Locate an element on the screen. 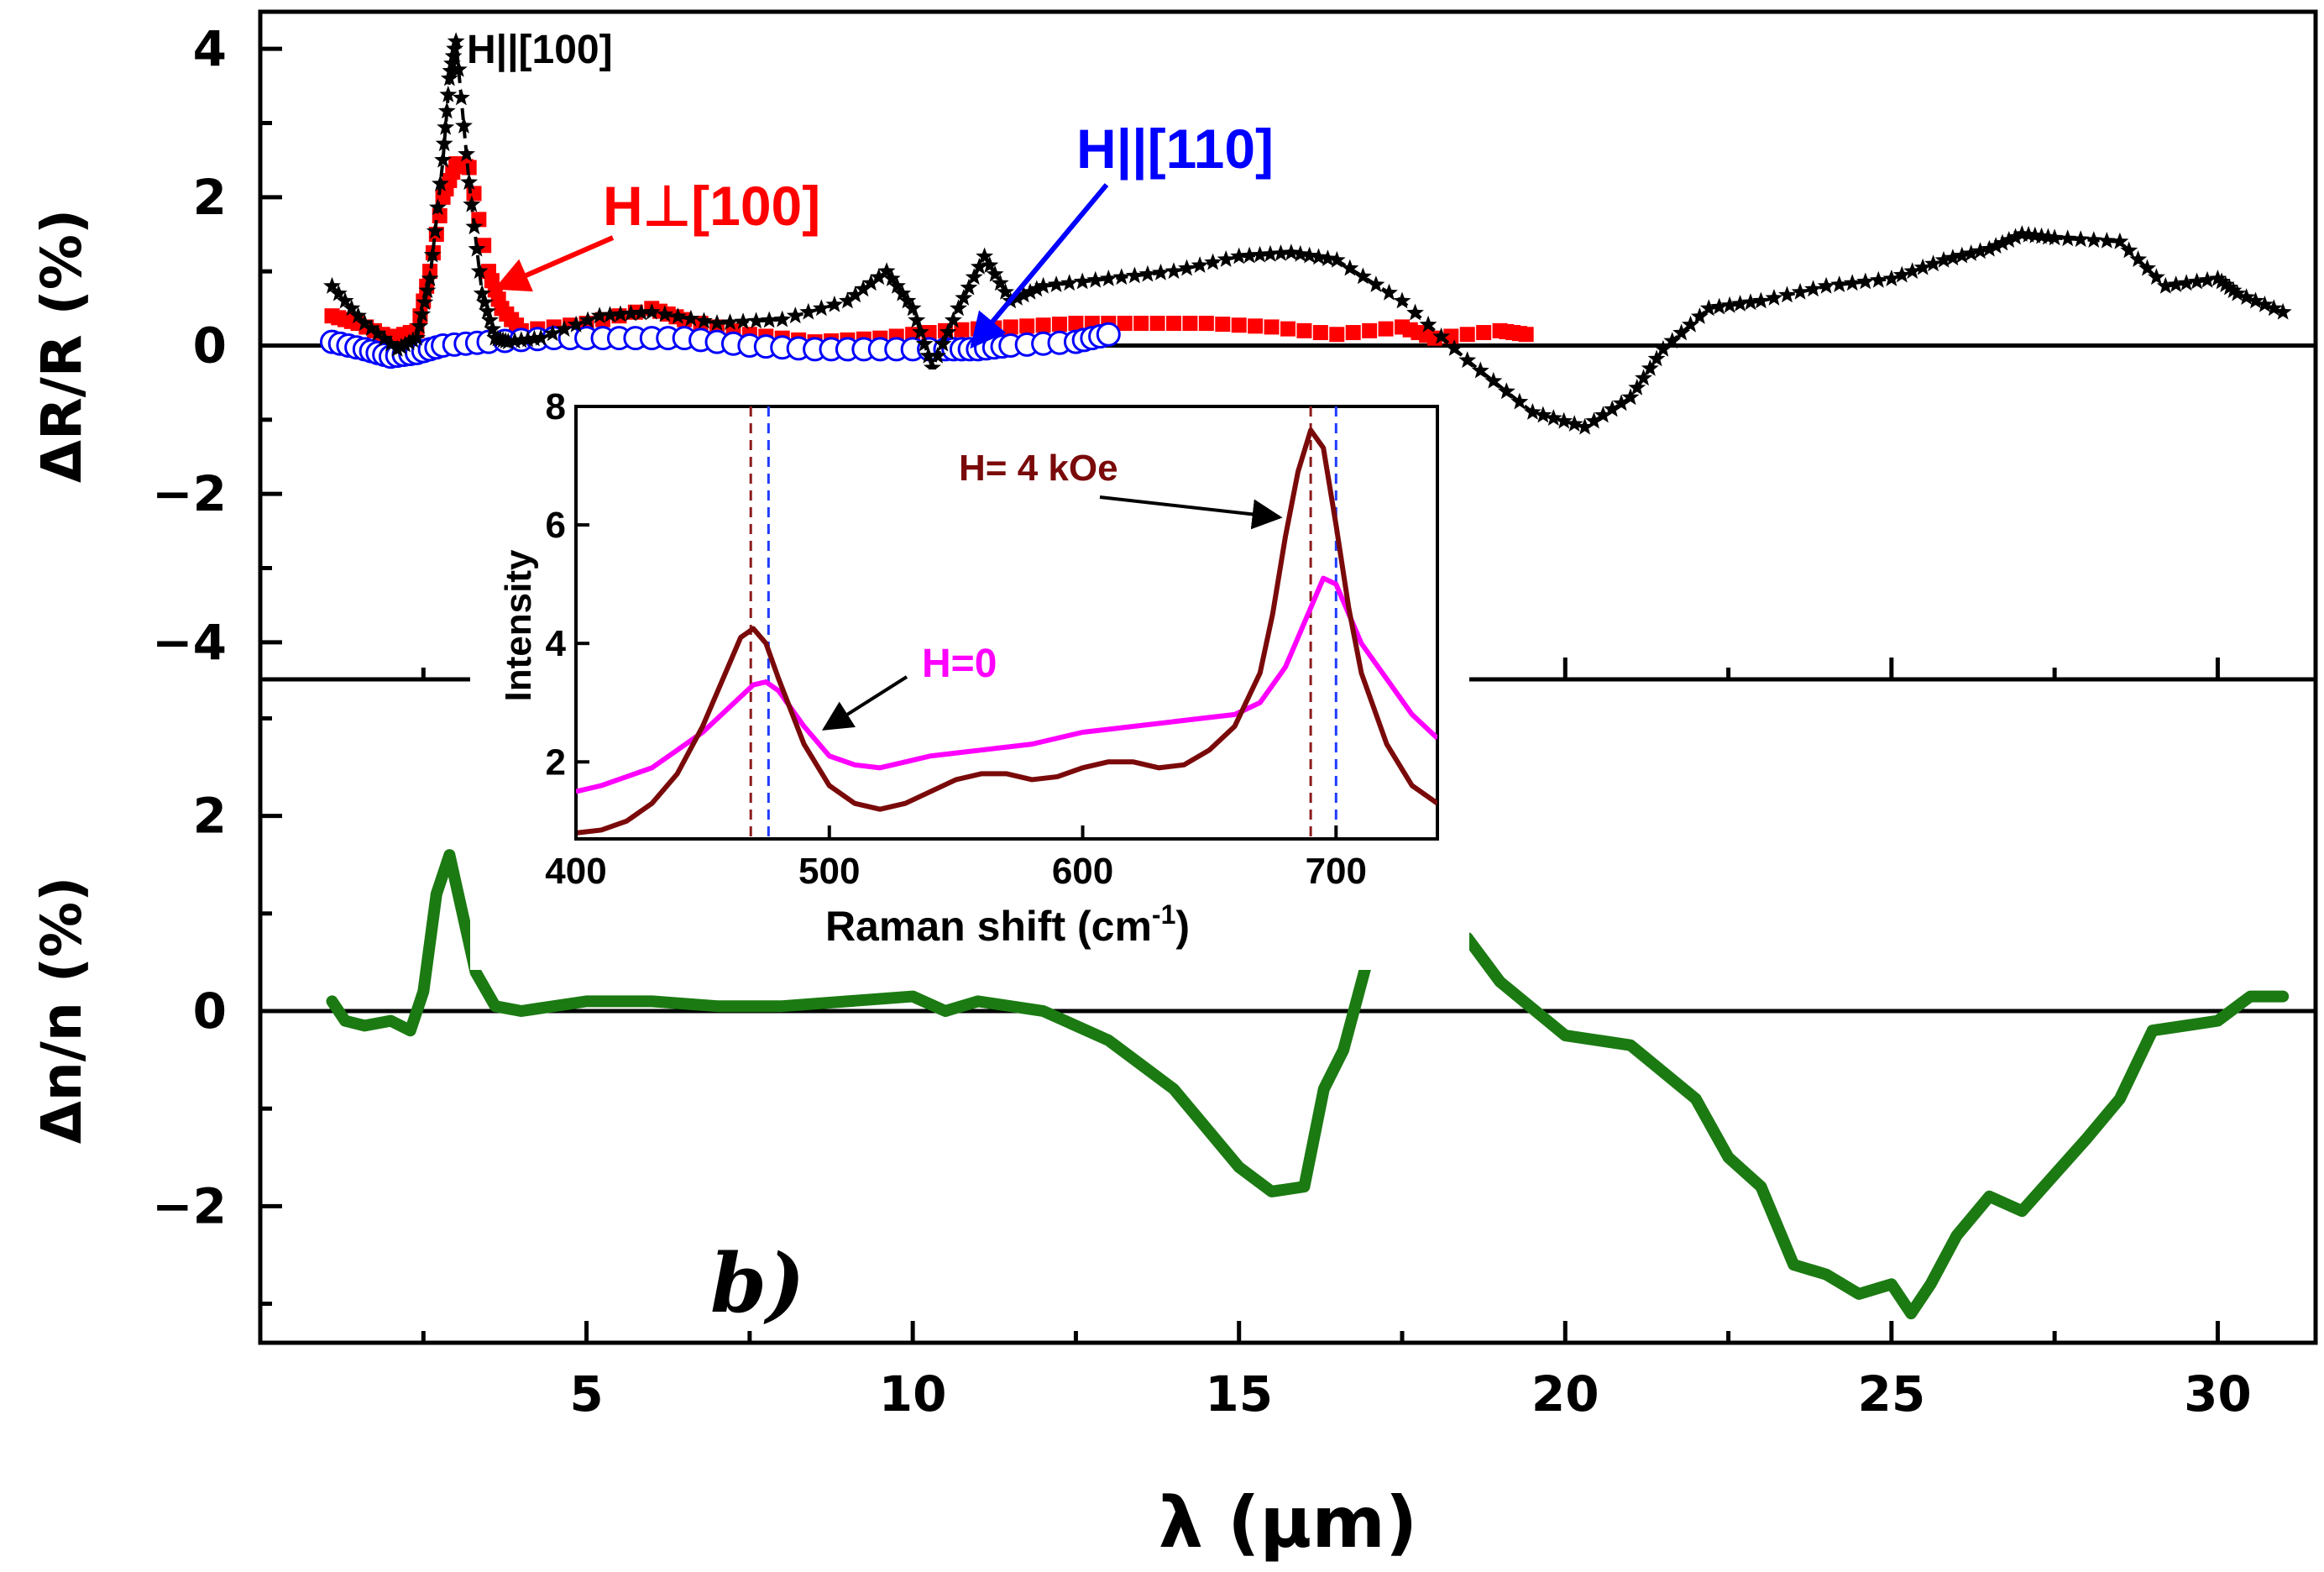  x-tick-label: 30 is located at coordinates (2218, 1394).